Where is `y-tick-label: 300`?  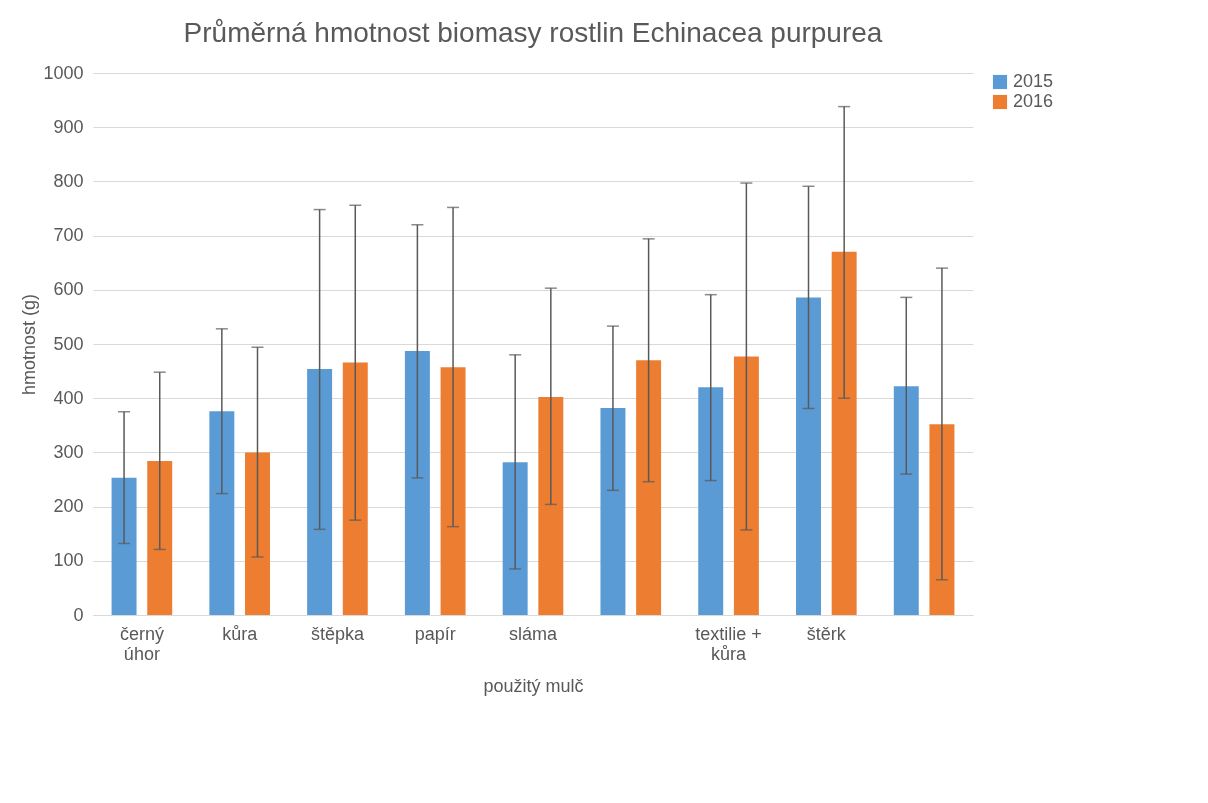
y-tick-label: 300 is located at coordinates (68, 451).